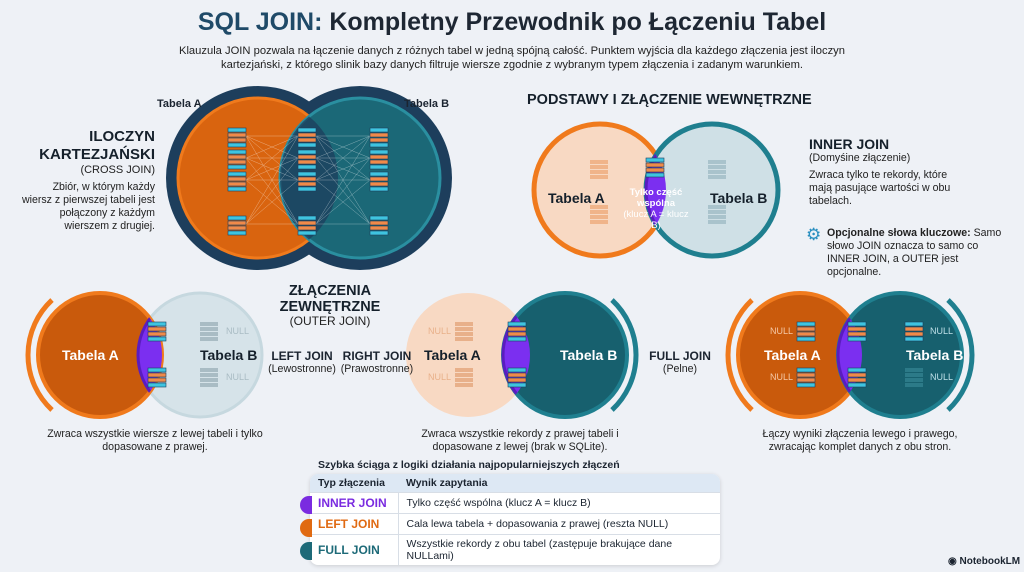 Image resolution: width=1024 pixels, height=572 pixels. I want to click on right-table-a-label: Tabela A, so click(452, 355).